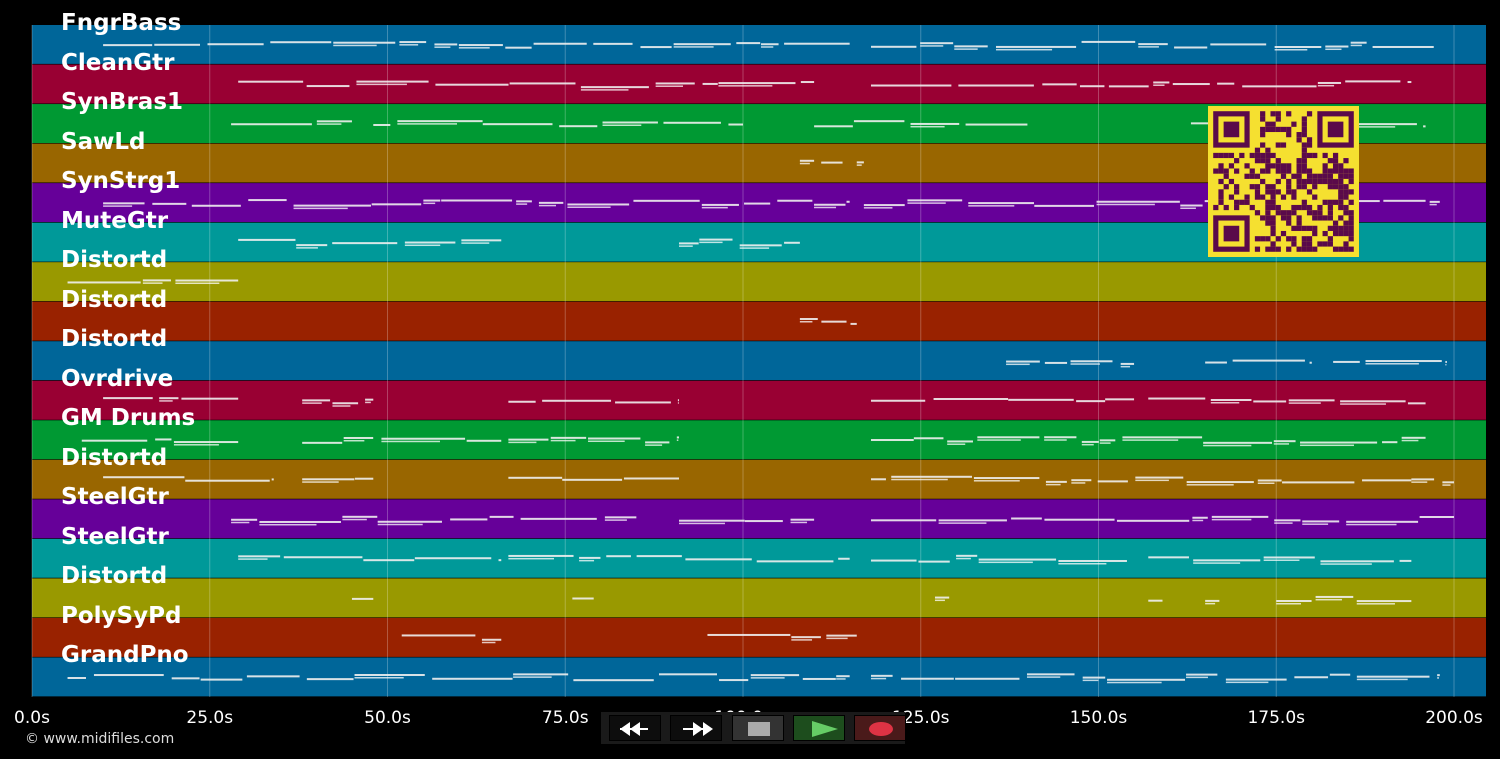 The image size is (1500, 759). I want to click on qr-finder, so click(1335, 129).